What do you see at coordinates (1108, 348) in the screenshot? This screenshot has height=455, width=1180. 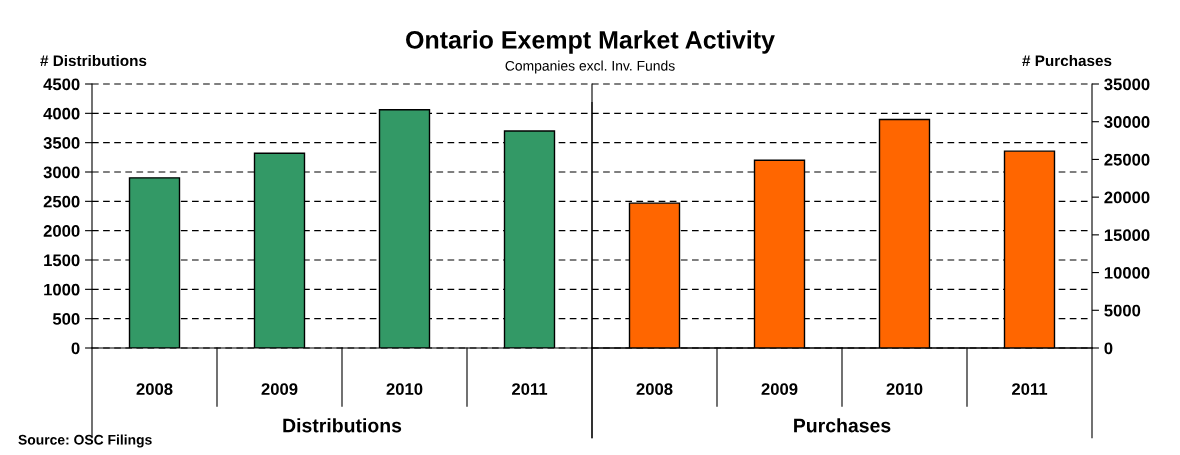 I see `y2-tick-label: 0` at bounding box center [1108, 348].